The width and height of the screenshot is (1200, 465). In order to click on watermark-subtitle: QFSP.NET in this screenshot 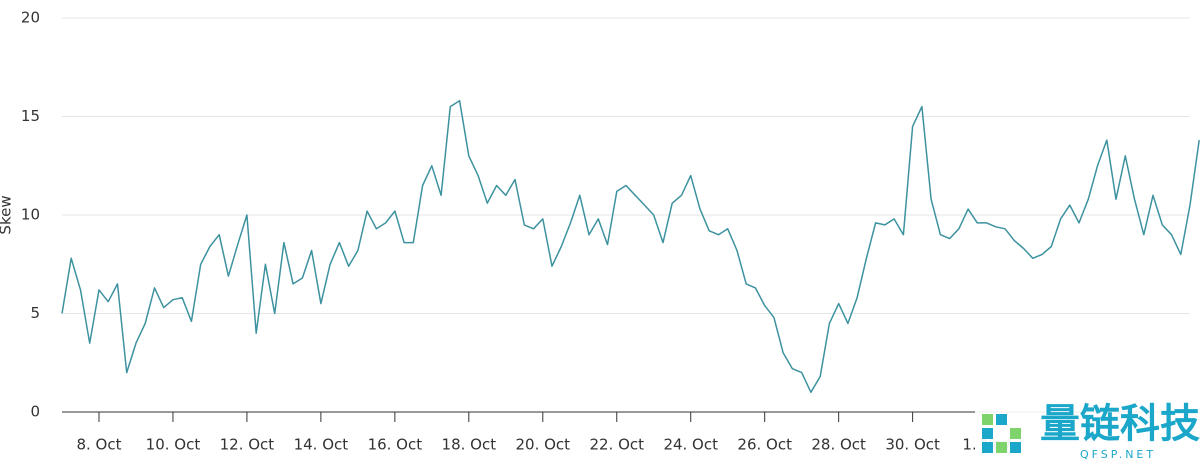, I will do `click(1118, 454)`.